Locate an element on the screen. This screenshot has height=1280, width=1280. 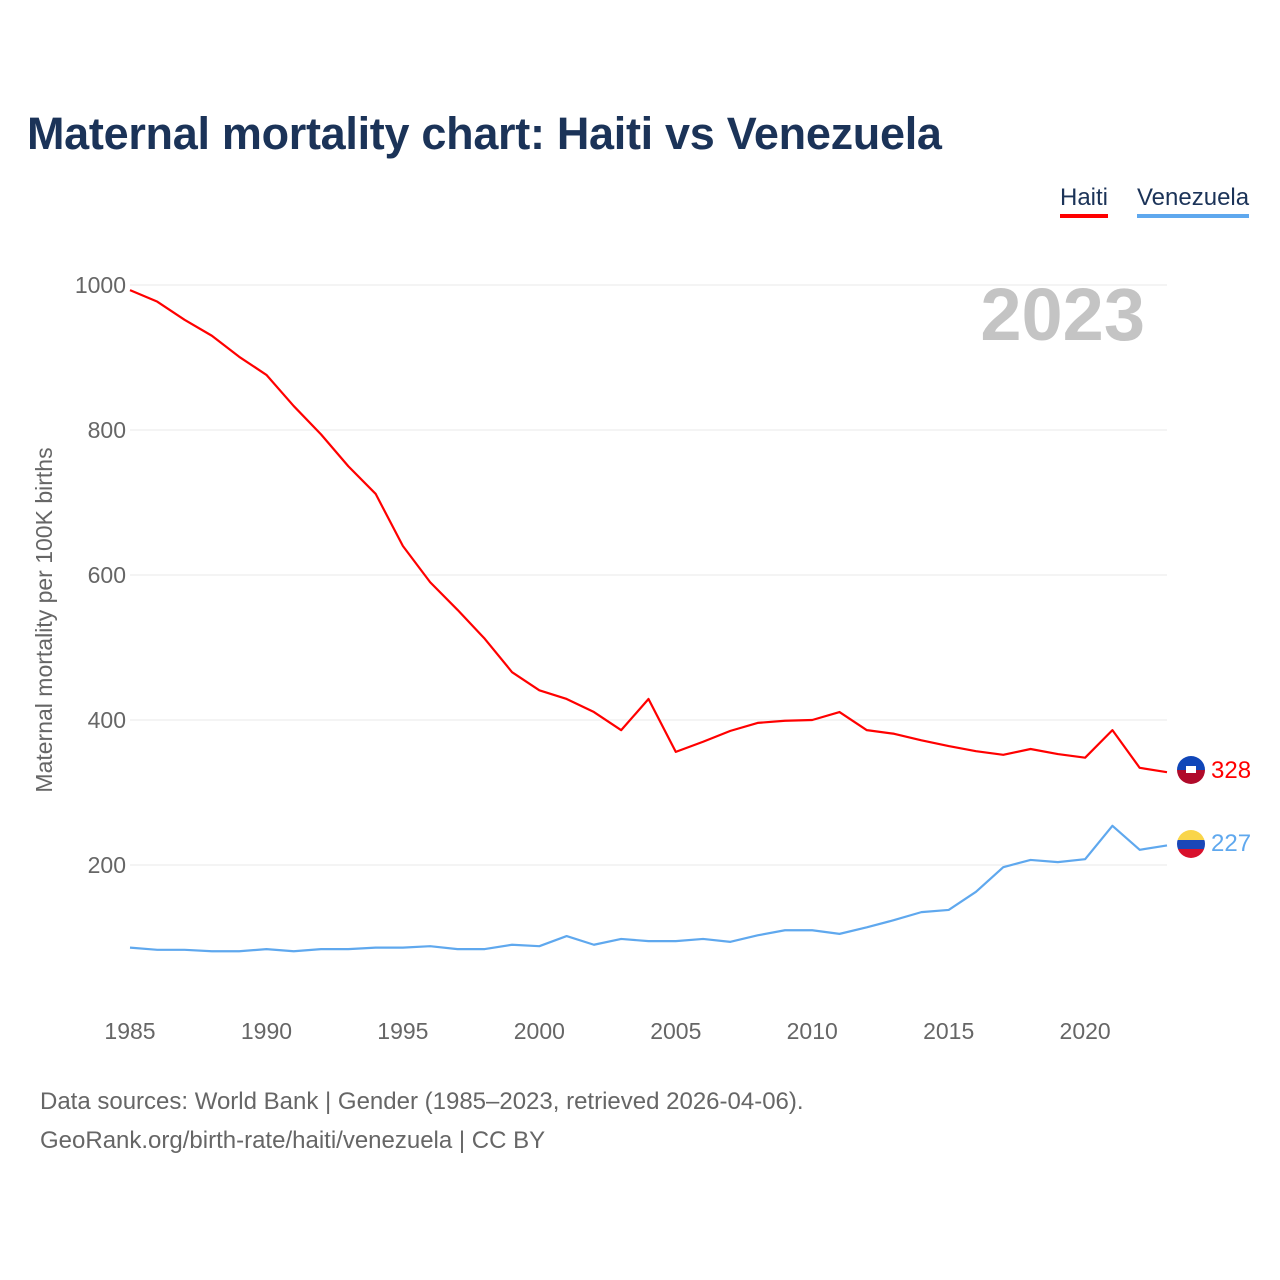
haiti-end-value: 328 is located at coordinates (1231, 770).